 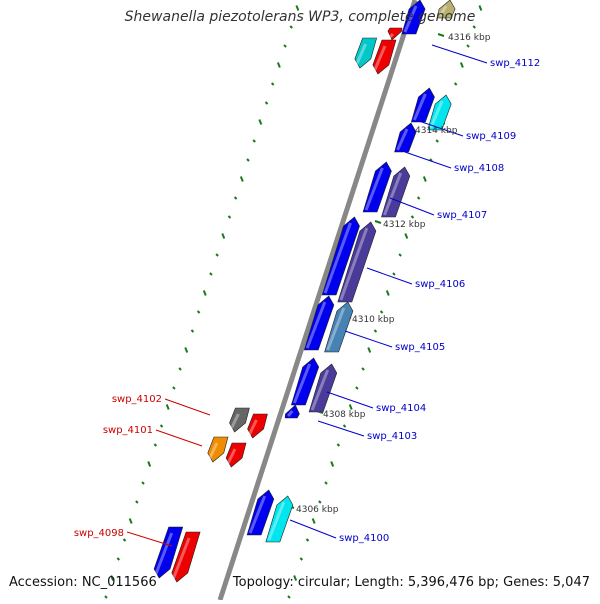 I want to click on gene-swp_4107-a, so click(x=377, y=187).